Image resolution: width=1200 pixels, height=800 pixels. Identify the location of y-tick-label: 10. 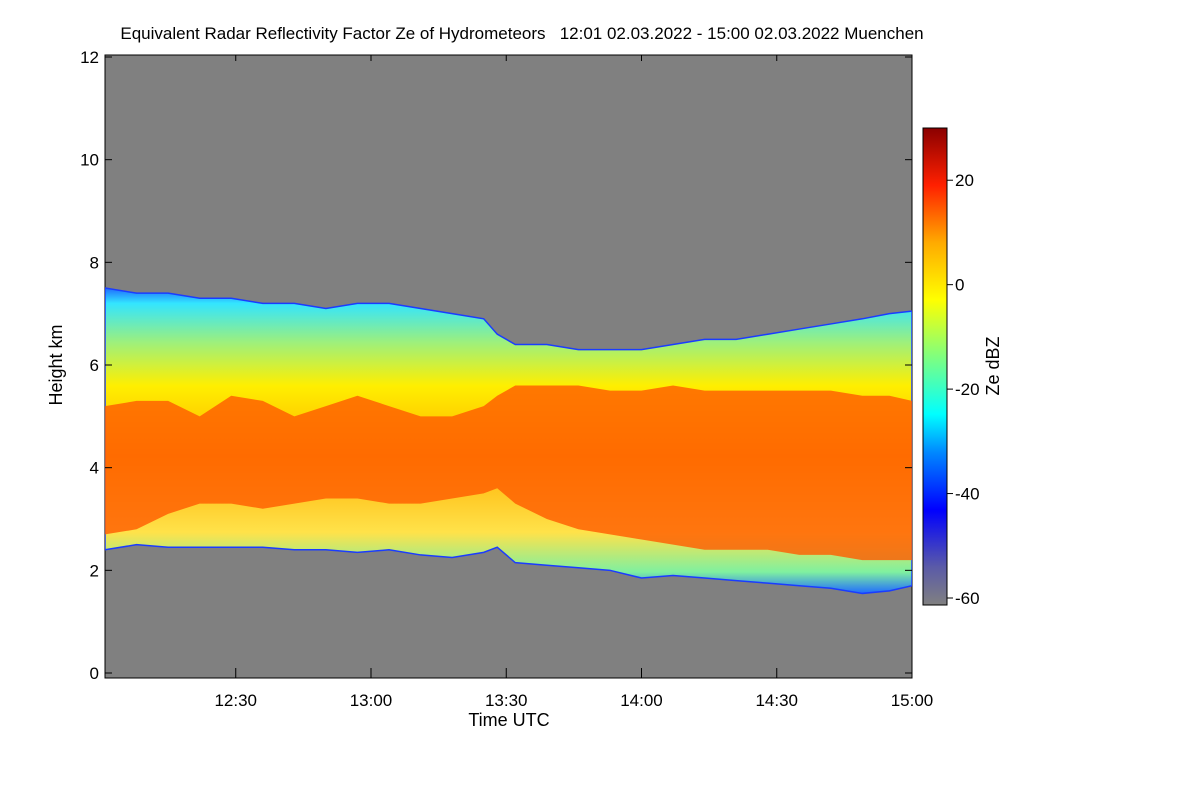
(89, 160).